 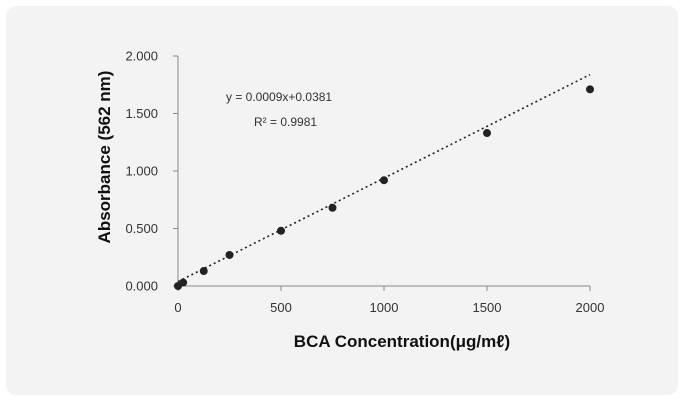 What do you see at coordinates (402, 341) in the screenshot?
I see `x-axis-title: BCA Concentration(μg/mℓ)` at bounding box center [402, 341].